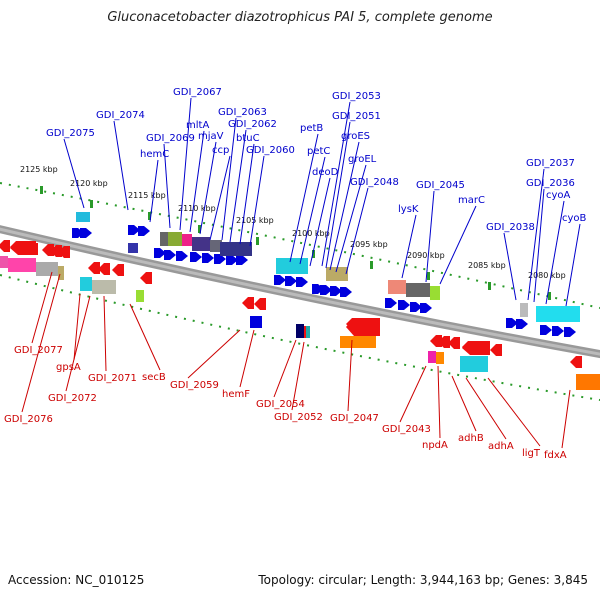 The height and width of the screenshot is (600, 600). Describe the element at coordinates (298, 417) in the screenshot. I see `reverse-gene-label: GDI_2052` at that location.